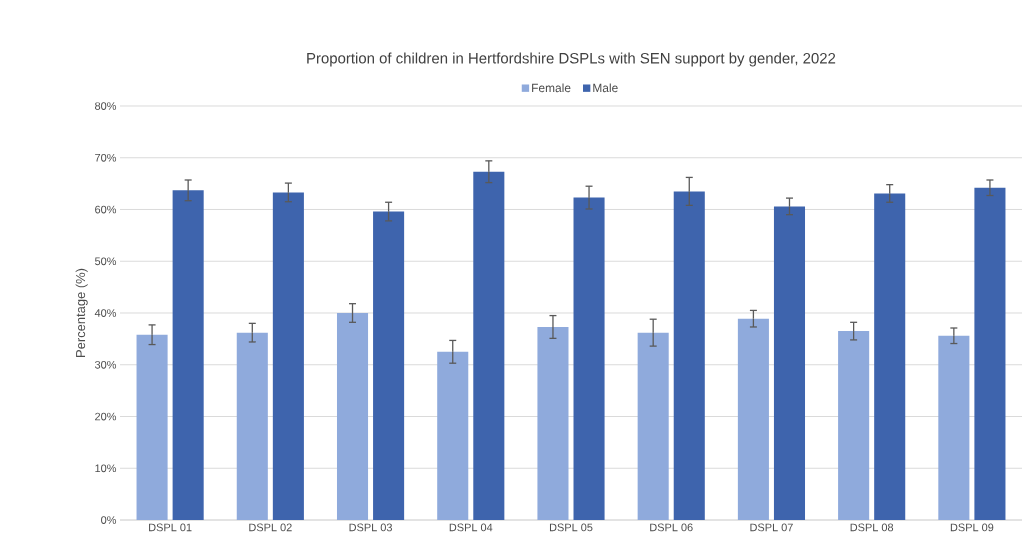 This screenshot has height=556, width=1022. Describe the element at coordinates (105, 313) in the screenshot. I see `y-tick-label: 40%` at that location.